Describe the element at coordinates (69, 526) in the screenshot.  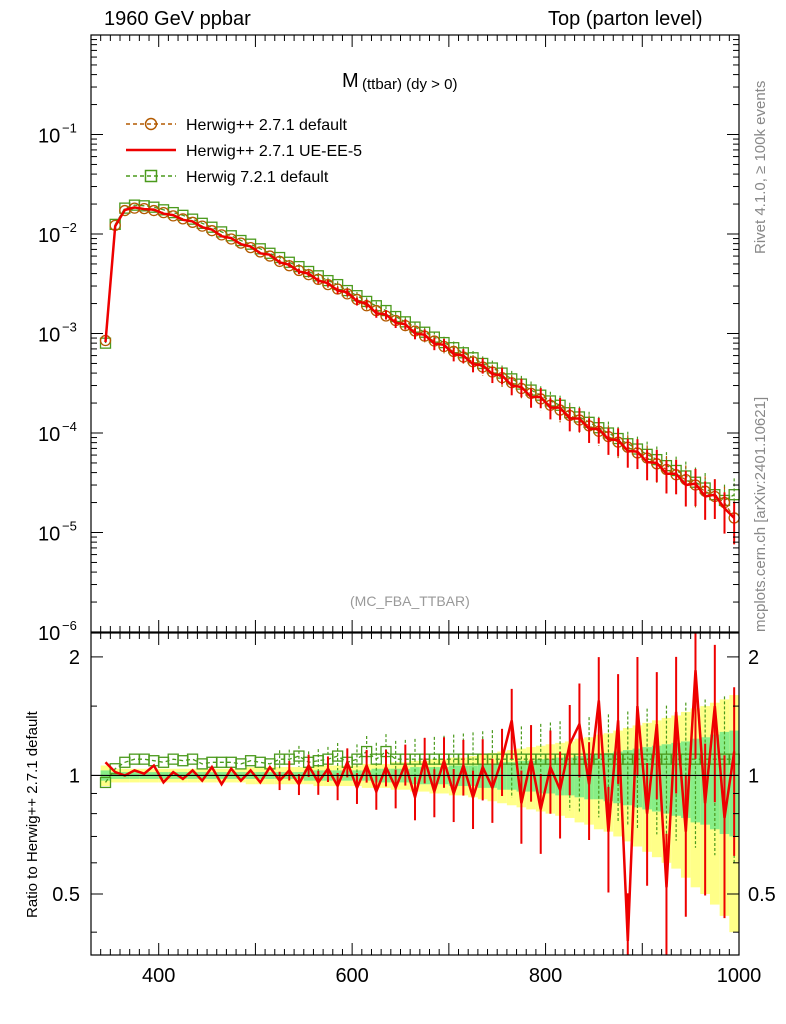
I see `main-ytick-exponent: −5` at that location.